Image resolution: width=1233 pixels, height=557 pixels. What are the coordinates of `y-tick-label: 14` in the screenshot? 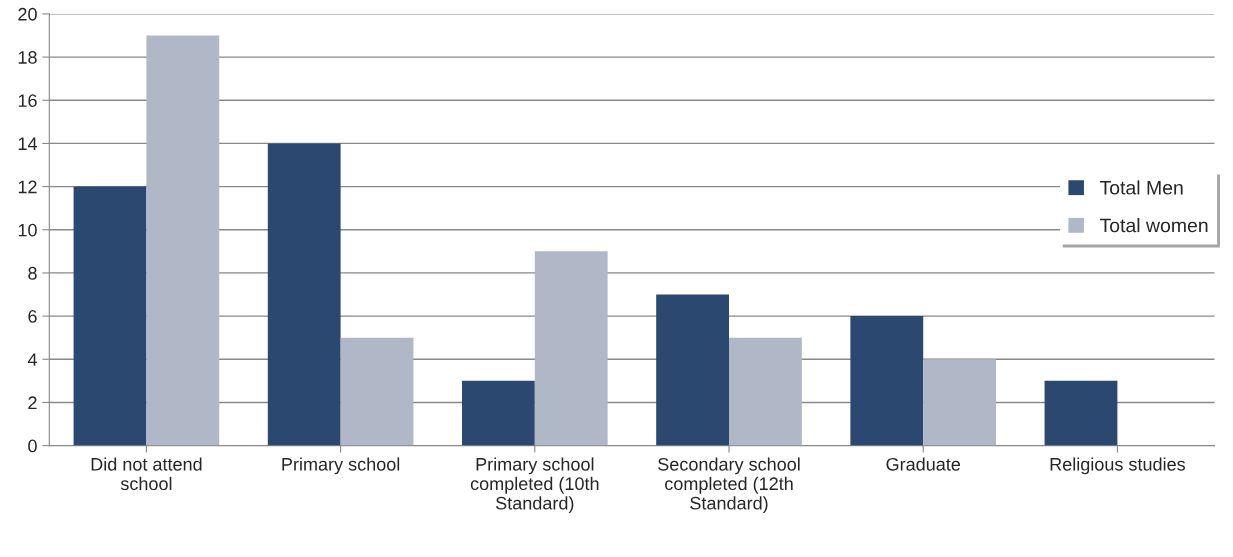 It's located at (27, 143).